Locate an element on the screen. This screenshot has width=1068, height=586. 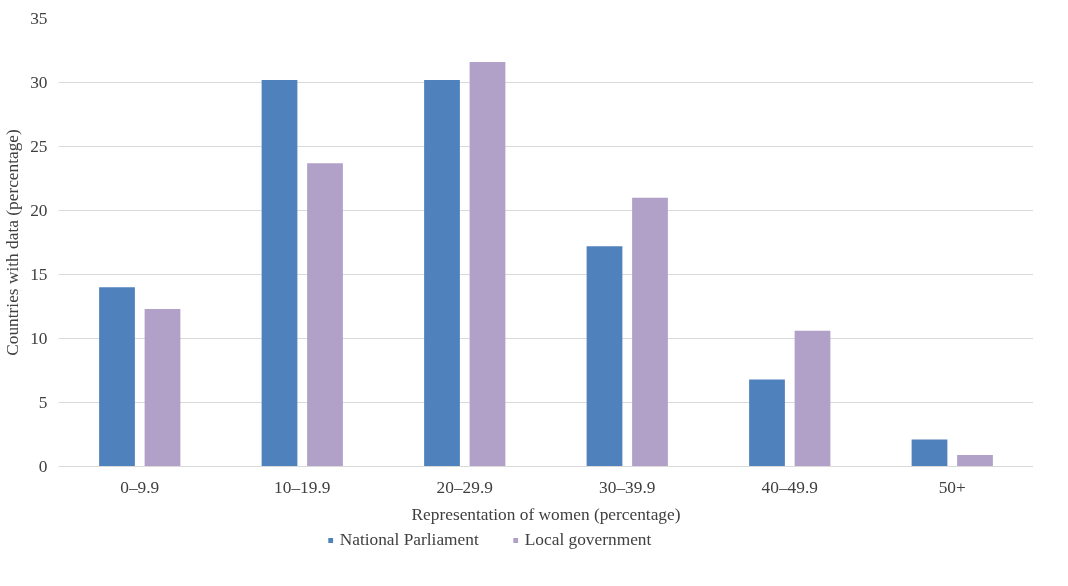
y-axis-title: Countries with data (percentage) is located at coordinates (13, 242).